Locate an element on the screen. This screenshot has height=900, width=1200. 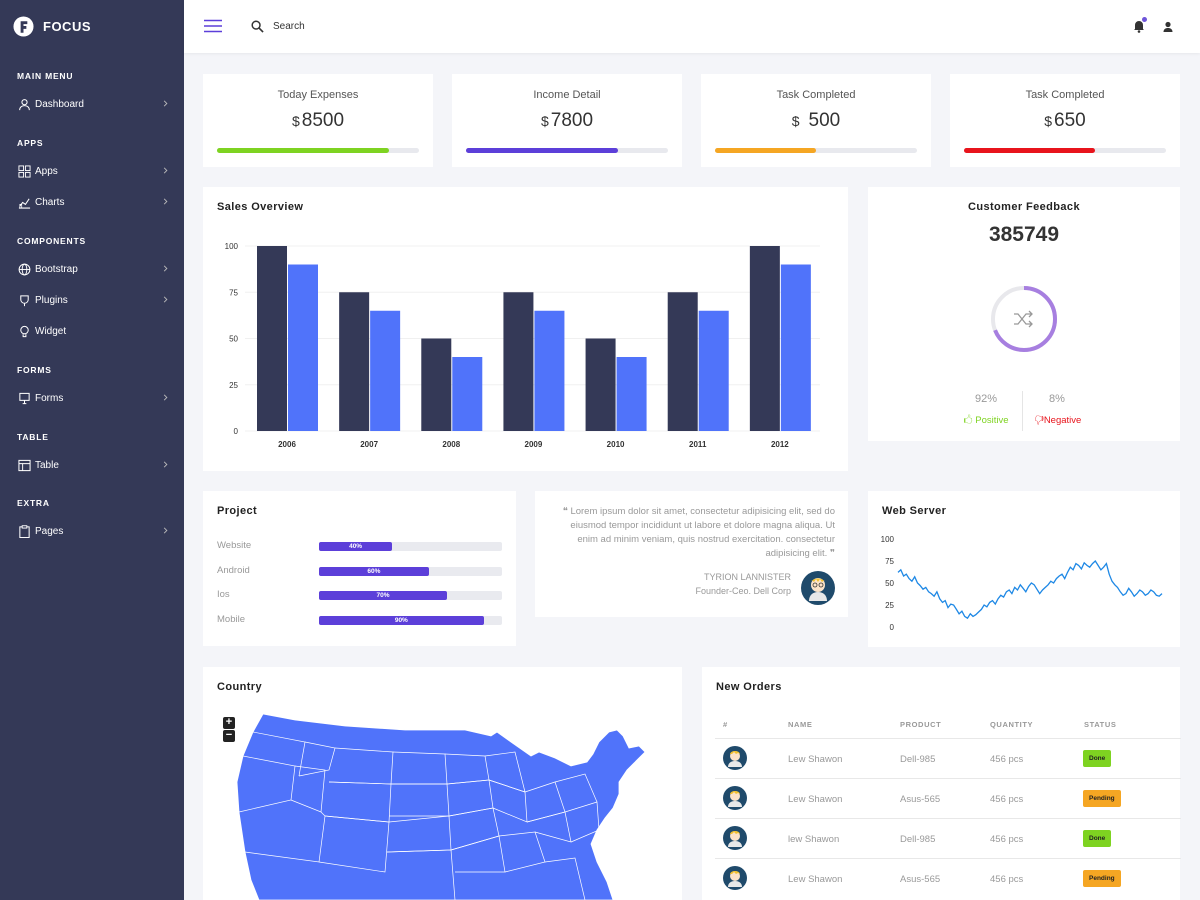
hamburger-menu-icon is located at coordinates (213, 26).